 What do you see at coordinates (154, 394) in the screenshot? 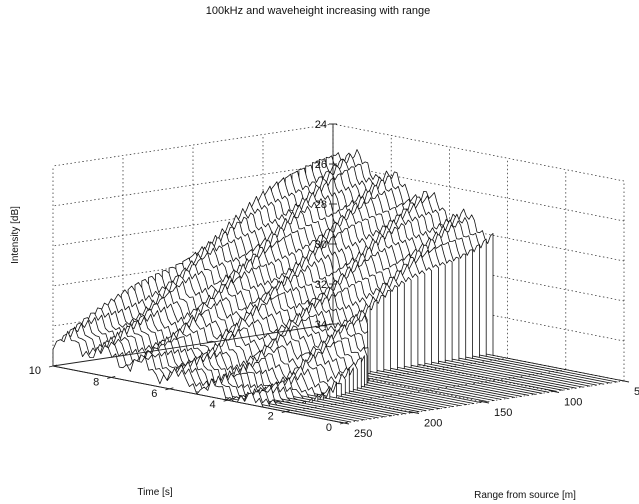
I see `time-tick-label: 6` at bounding box center [154, 394].